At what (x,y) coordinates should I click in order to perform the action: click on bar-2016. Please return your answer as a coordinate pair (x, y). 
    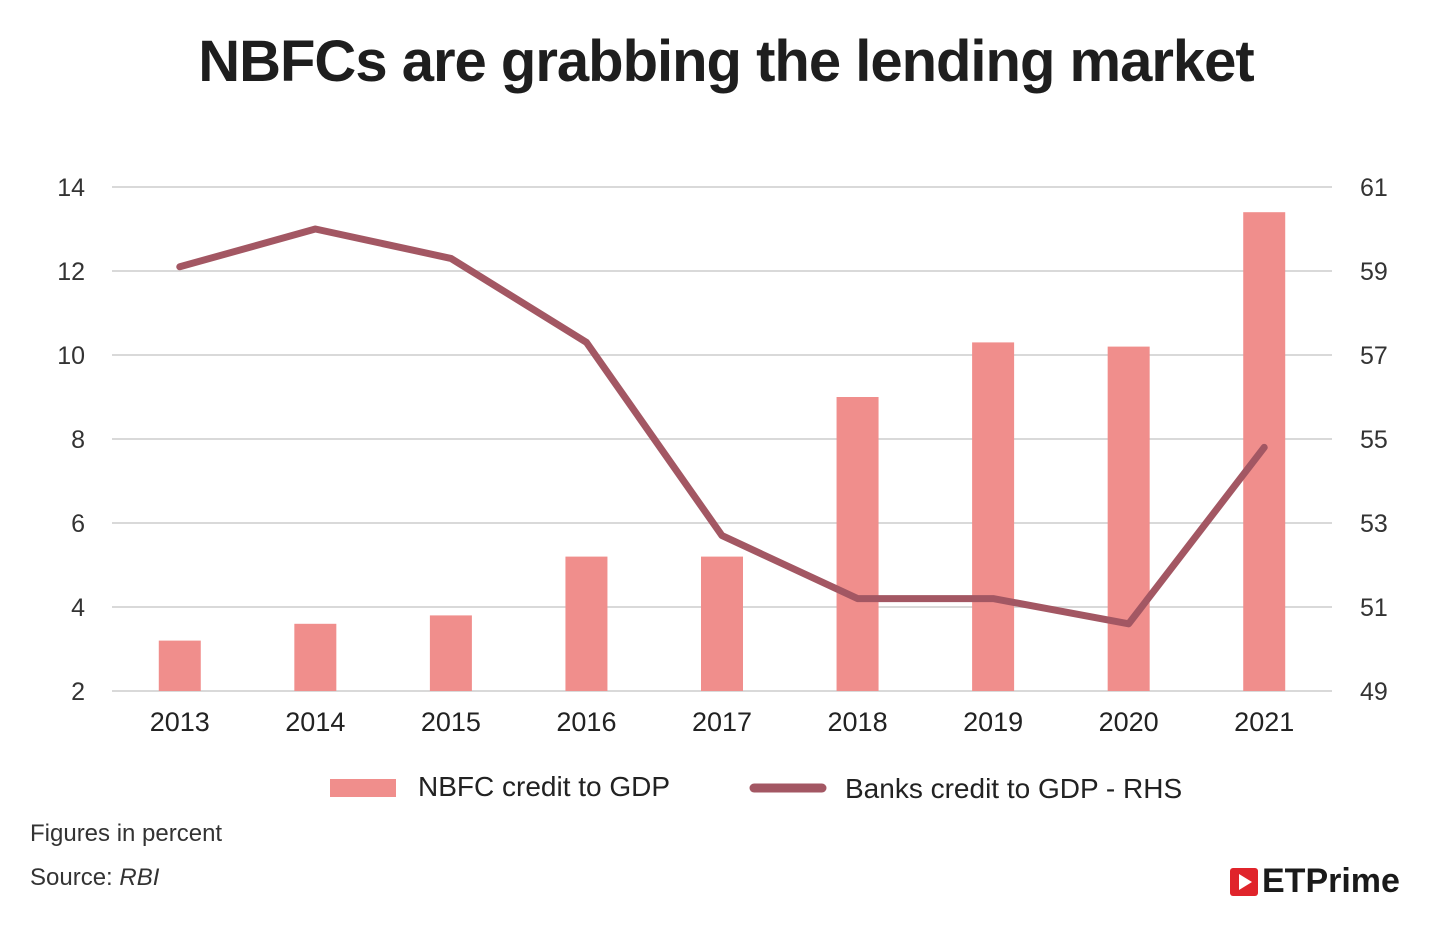
    Looking at the image, I should click on (586, 623).